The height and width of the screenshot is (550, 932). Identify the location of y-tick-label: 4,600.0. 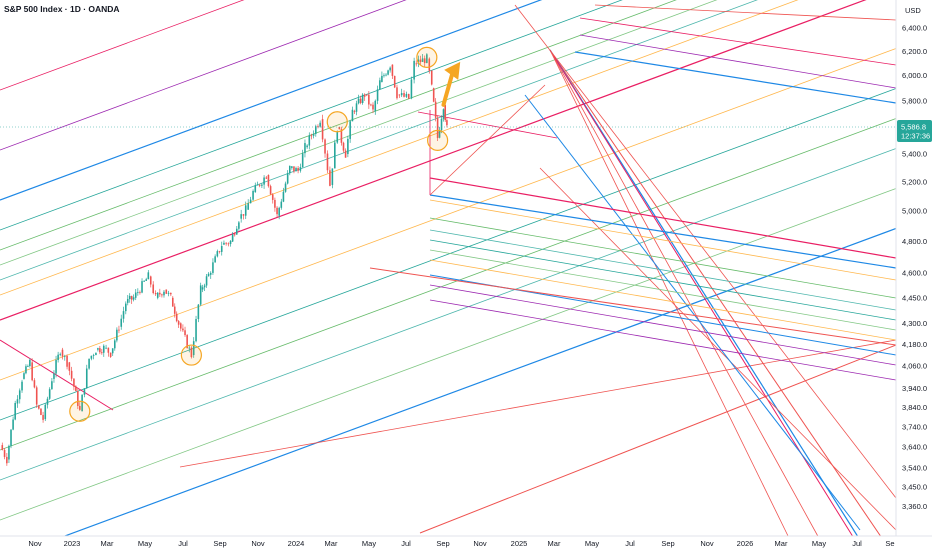
(914, 273).